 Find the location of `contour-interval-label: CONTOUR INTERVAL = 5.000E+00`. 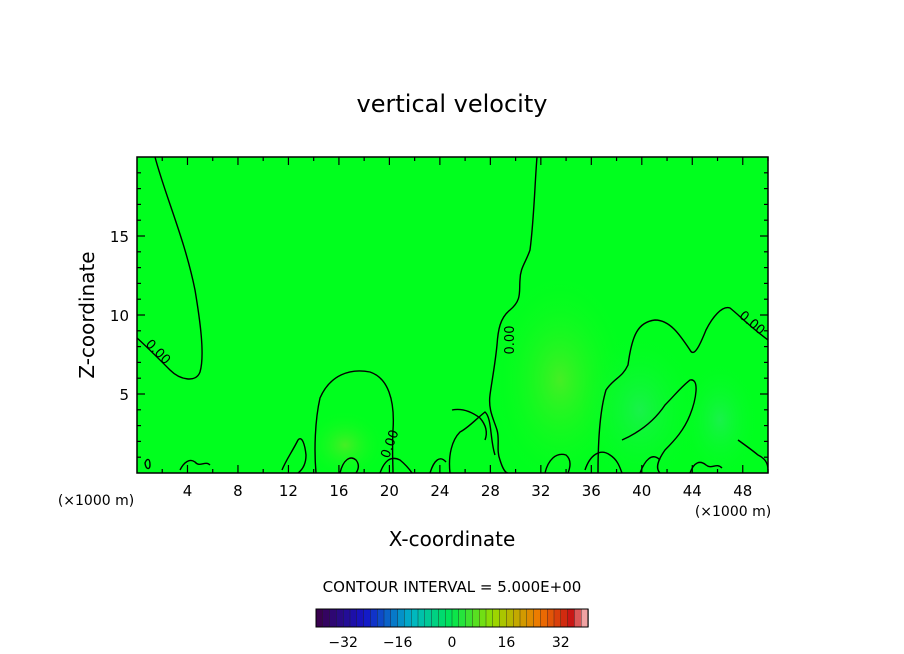

contour-interval-label: CONTOUR INTERVAL = 5.000E+00 is located at coordinates (452, 587).